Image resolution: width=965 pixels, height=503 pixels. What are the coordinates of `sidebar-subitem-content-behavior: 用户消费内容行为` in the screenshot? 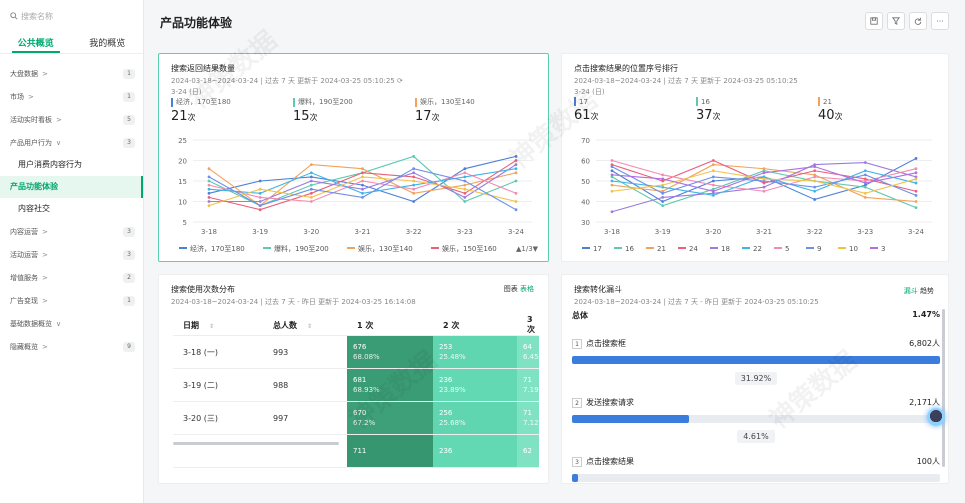 It's located at (50, 164).